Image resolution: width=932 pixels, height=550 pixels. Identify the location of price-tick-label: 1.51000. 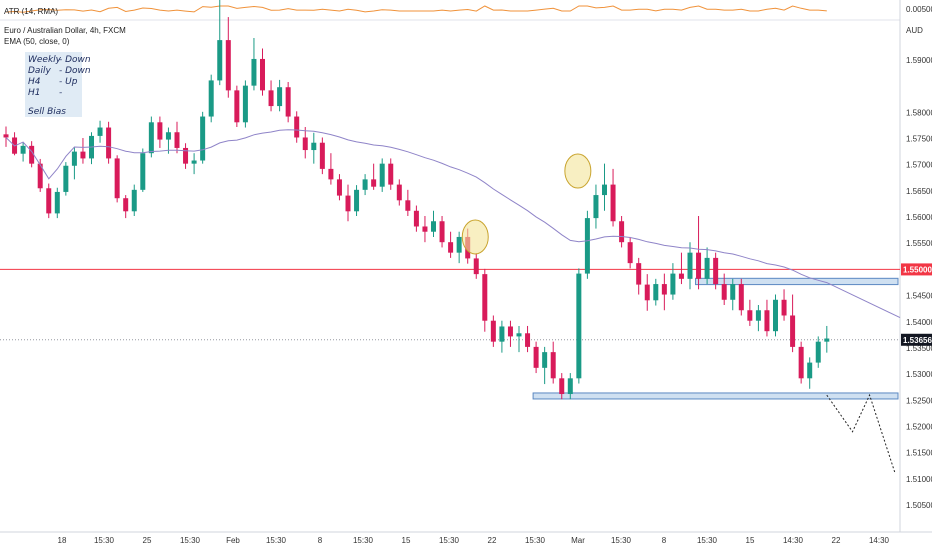
(919, 479).